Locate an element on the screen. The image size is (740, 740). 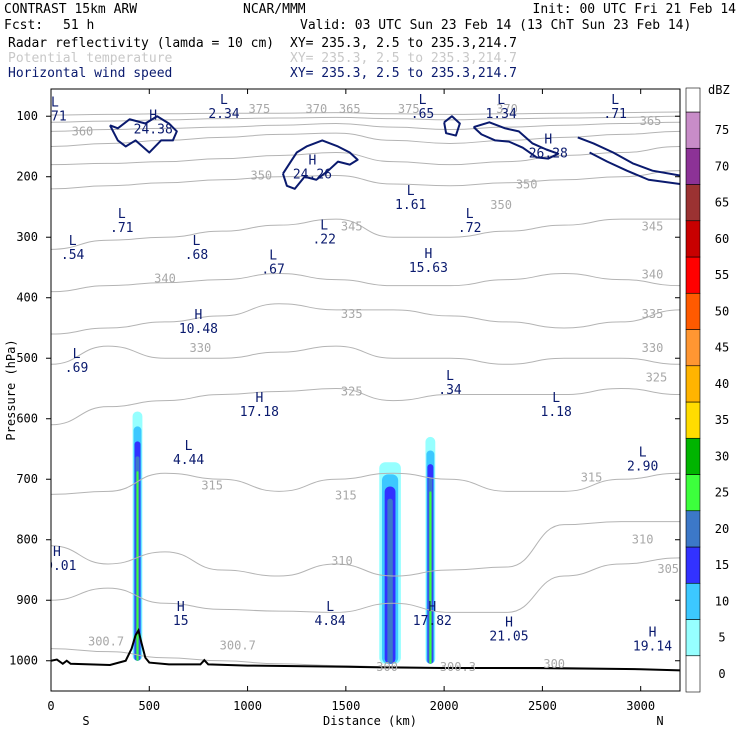
wind-extremum-value: 4.84 is located at coordinates (329, 621).